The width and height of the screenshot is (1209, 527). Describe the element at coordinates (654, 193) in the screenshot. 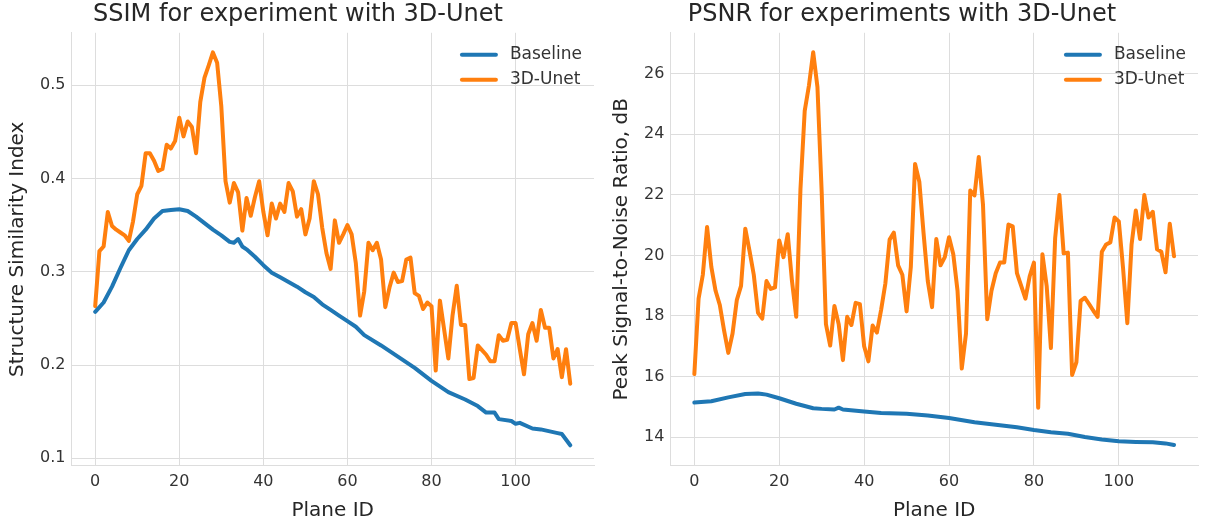

I see `y-tick-label: 22` at that location.